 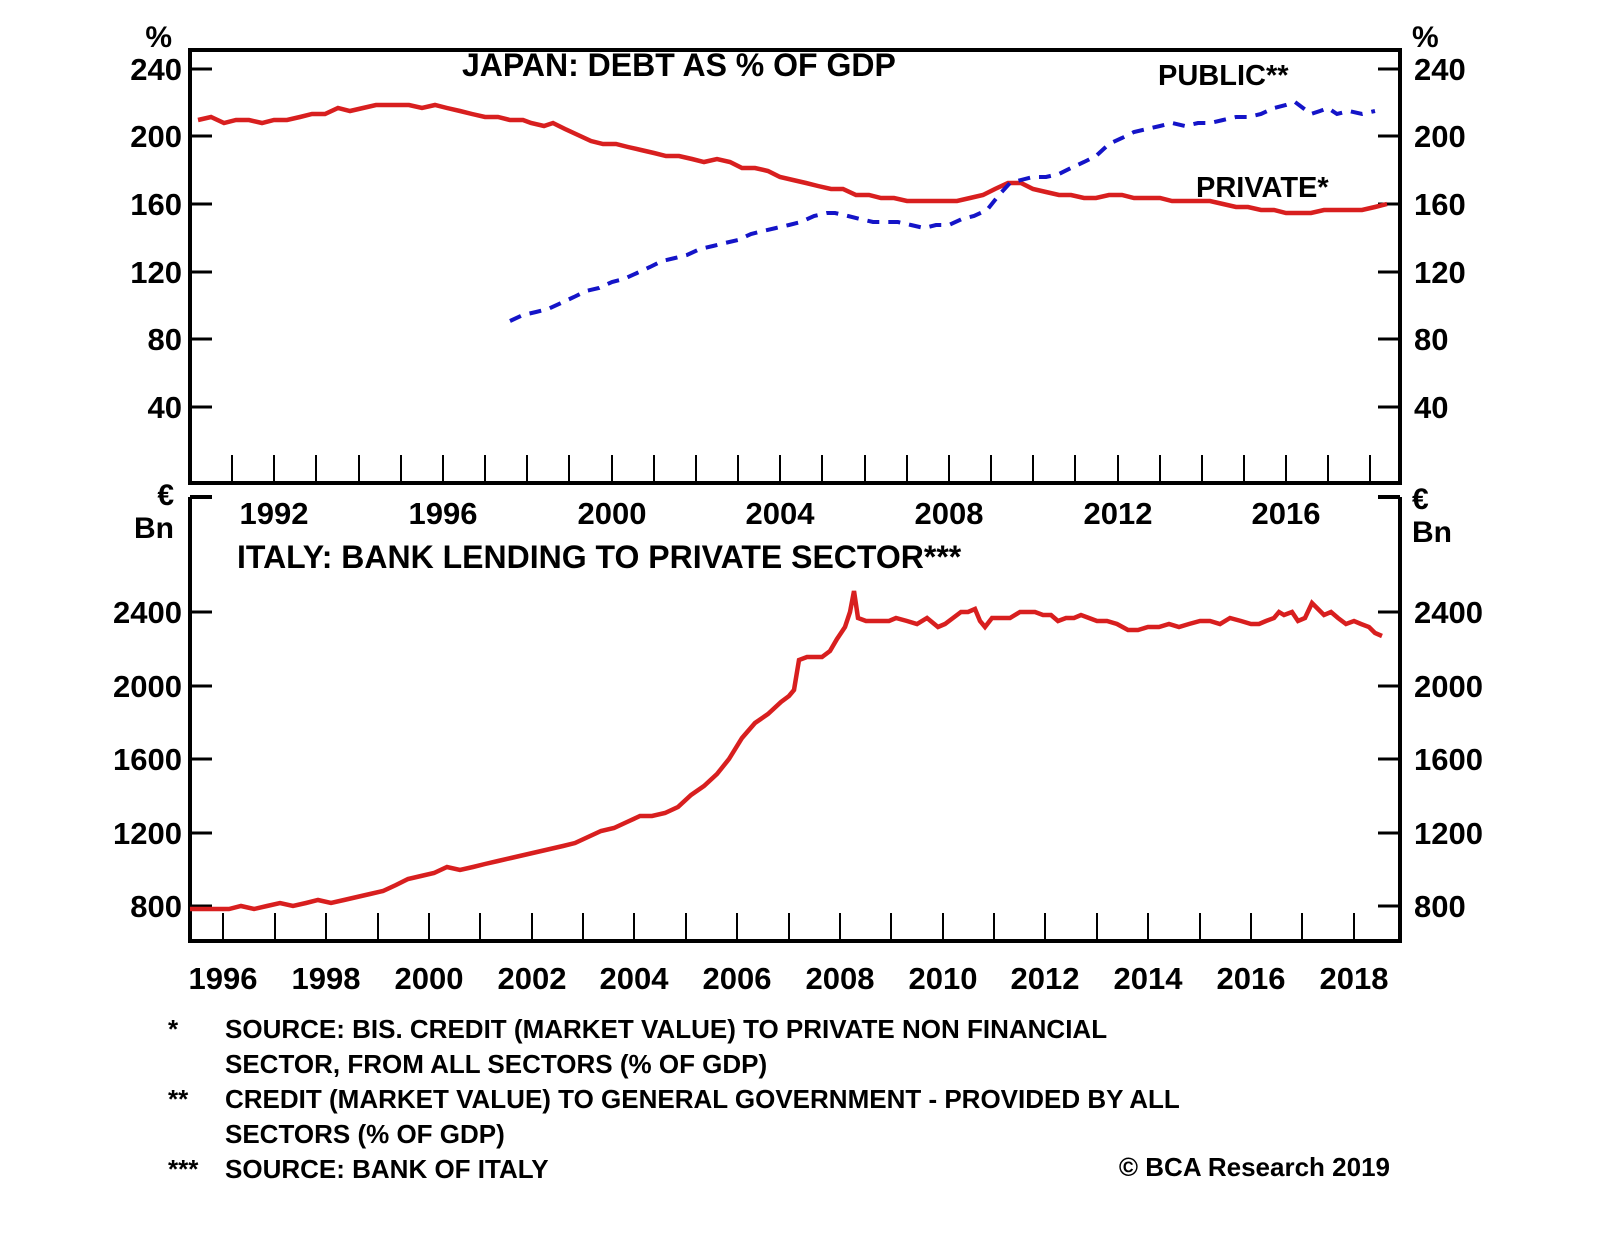 What do you see at coordinates (365, 1134) in the screenshot?
I see `footnote-text: SECTORS (% OF GDP)` at bounding box center [365, 1134].